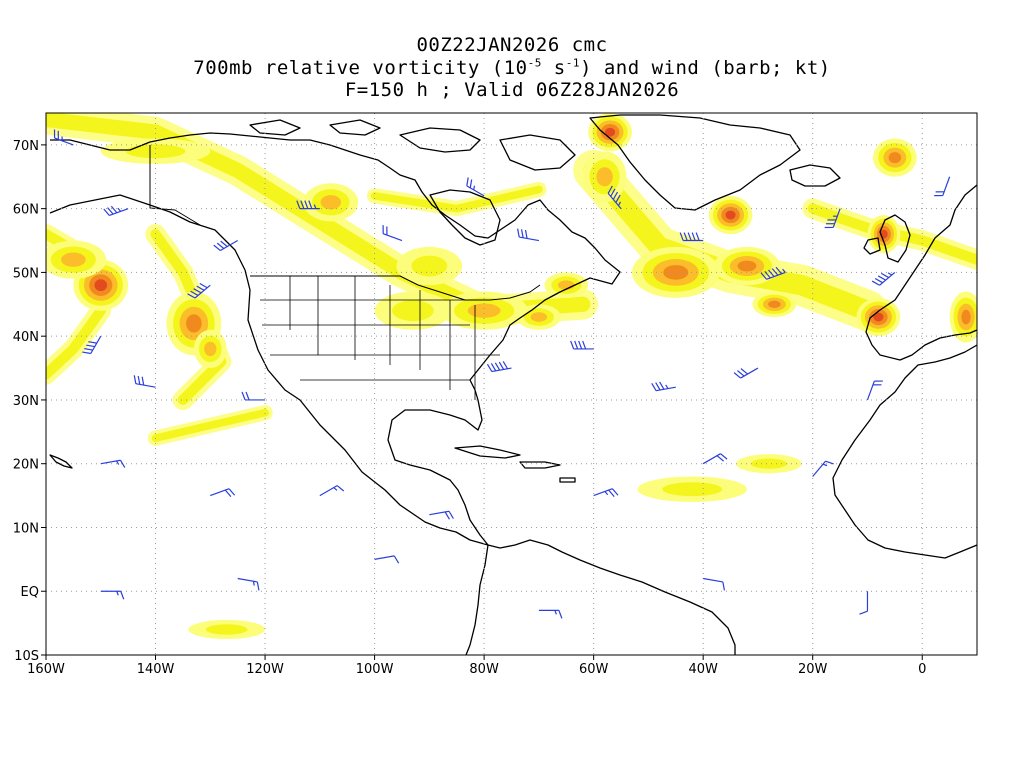 The image size is (1024, 768). I want to click on coastline-caribbean, so click(515, 464).